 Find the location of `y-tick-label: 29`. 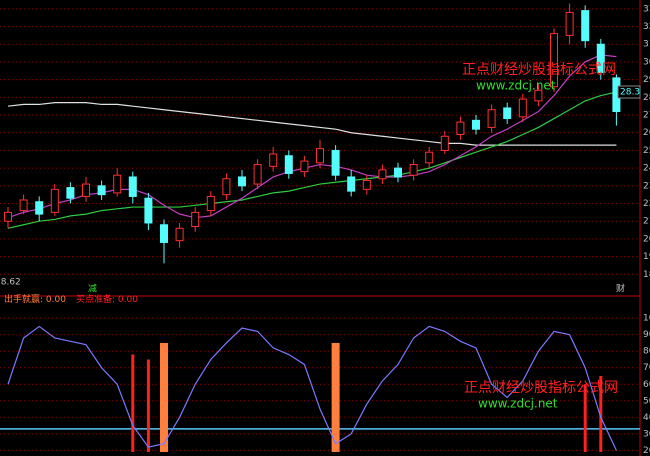

y-tick-label: 29 is located at coordinates (646, 80).